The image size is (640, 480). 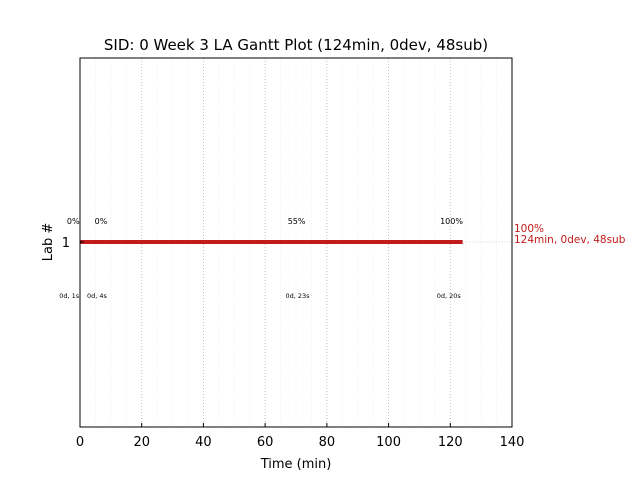 What do you see at coordinates (271, 242) in the screenshot?
I see `gantt-bar` at bounding box center [271, 242].